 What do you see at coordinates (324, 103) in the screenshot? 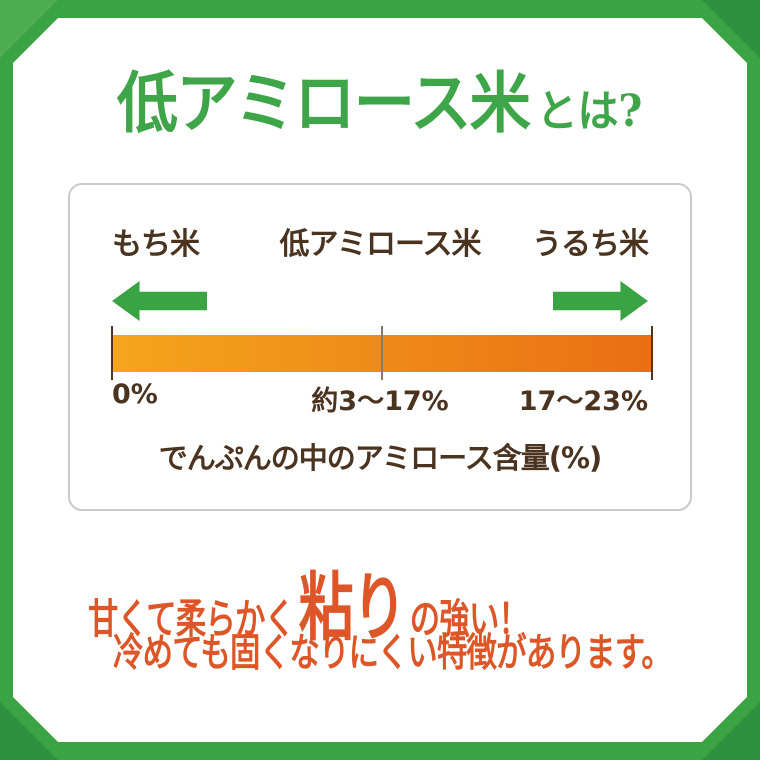
I see `title-main: 低アミロース米` at bounding box center [324, 103].